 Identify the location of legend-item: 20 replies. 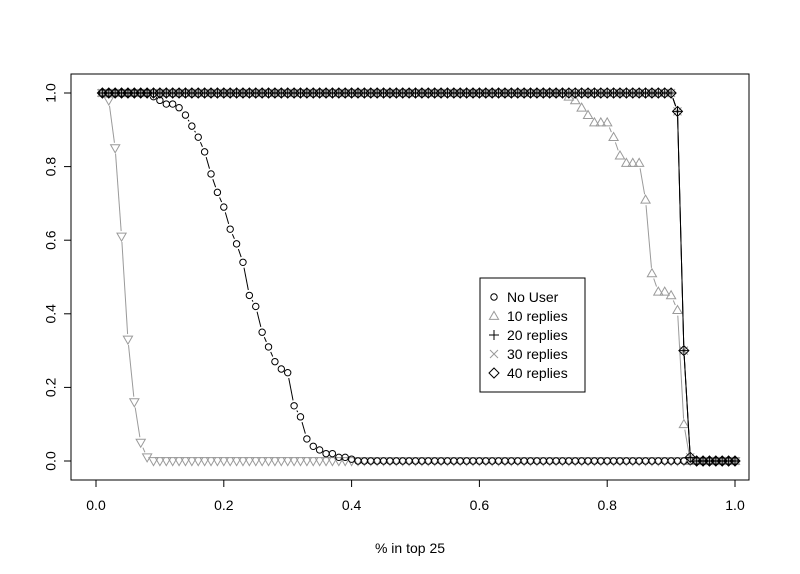
(528, 335).